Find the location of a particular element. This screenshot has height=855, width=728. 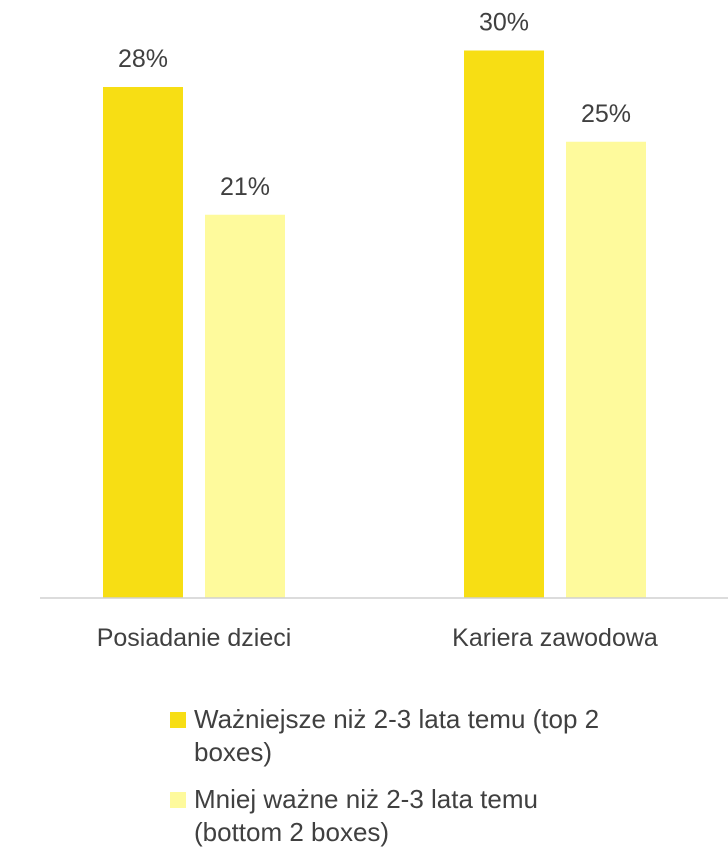

x-tick-label: Kariera zawodowa is located at coordinates (555, 638).